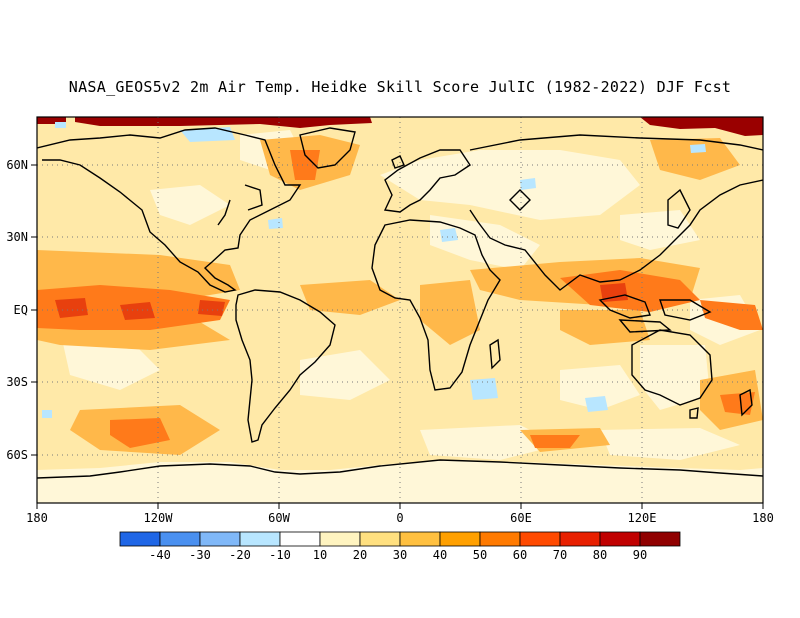 Image resolution: width=800 pixels, height=618 pixels. Describe the element at coordinates (200, 555) in the screenshot. I see `colorbar-label: -30` at that location.